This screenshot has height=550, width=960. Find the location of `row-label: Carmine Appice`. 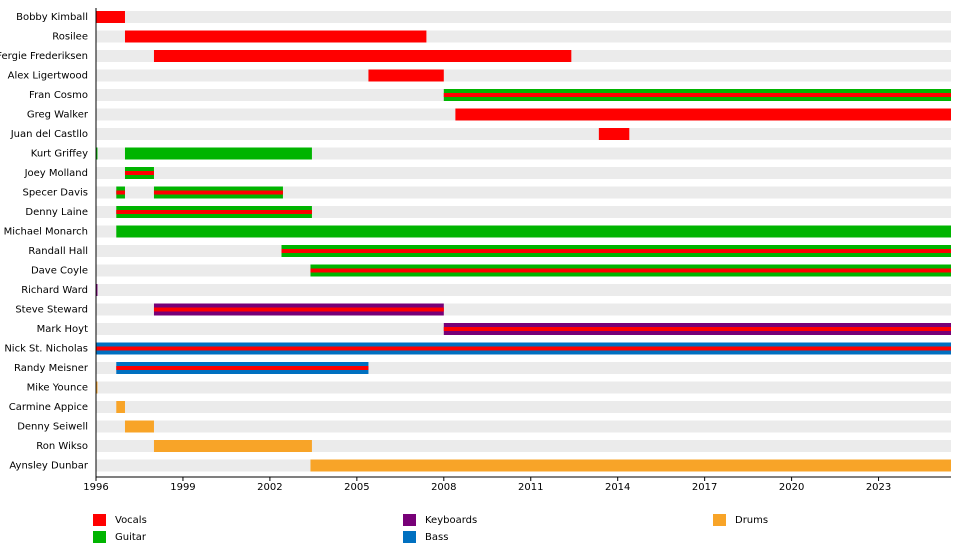

row-label: Carmine Appice is located at coordinates (48, 407).